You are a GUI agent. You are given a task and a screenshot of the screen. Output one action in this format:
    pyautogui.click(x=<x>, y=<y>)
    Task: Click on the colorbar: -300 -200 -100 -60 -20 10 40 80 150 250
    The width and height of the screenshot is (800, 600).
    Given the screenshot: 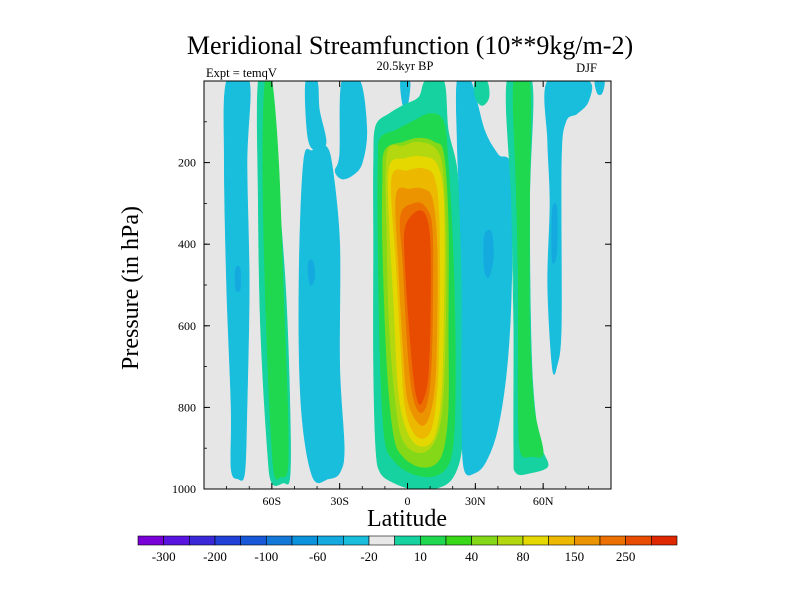 What is the action you would take?
    pyautogui.click(x=407, y=549)
    